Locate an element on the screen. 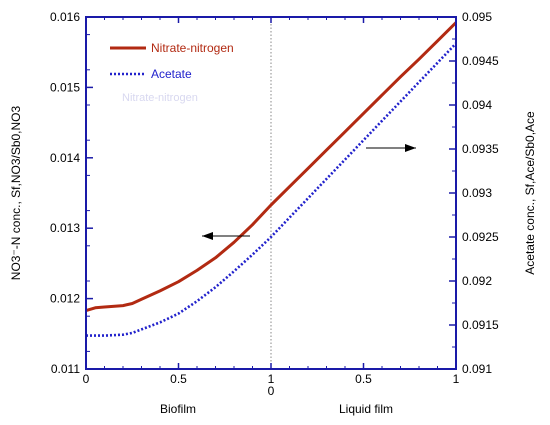  right-axis-arrow-head is located at coordinates (410, 148).